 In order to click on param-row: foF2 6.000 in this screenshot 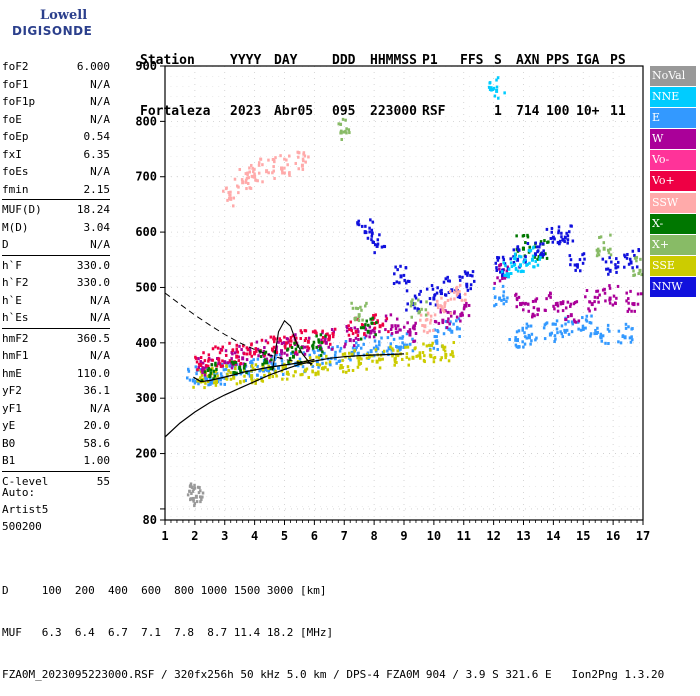, I will do `click(56, 67)`.